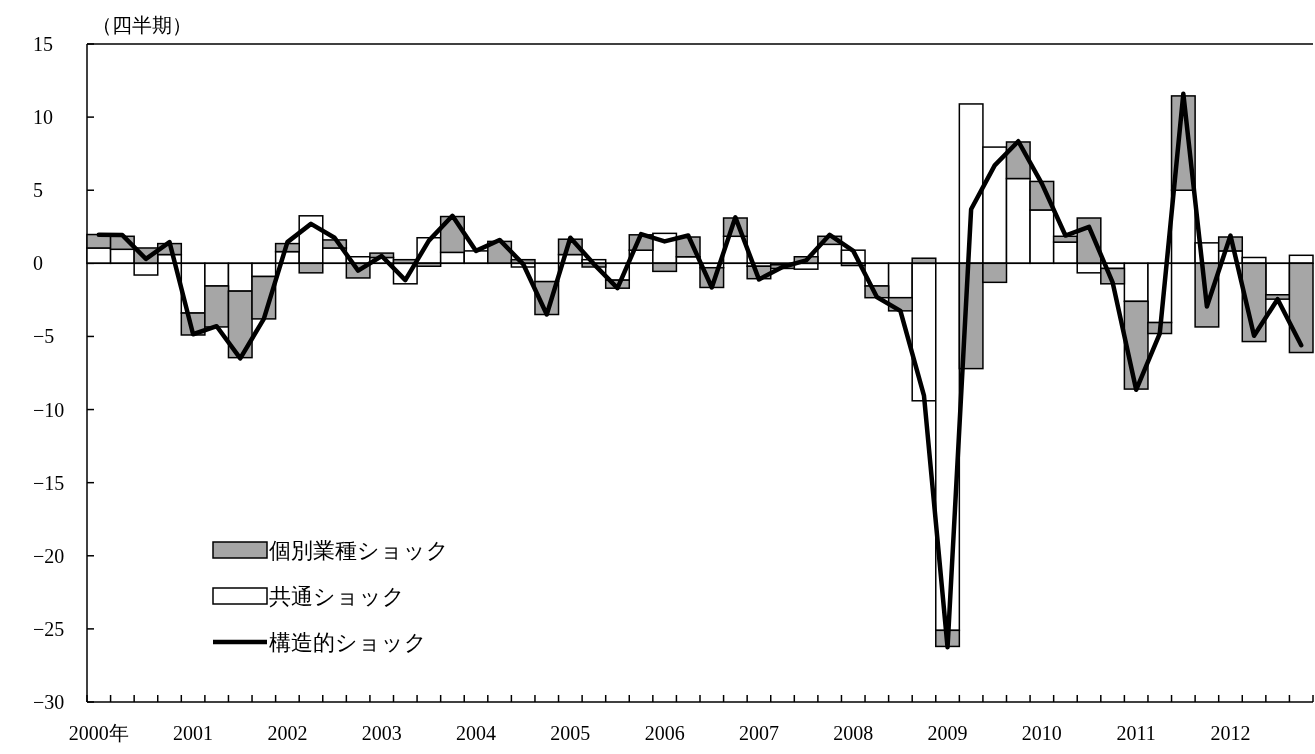 Image resolution: width=1315 pixels, height=754 pixels. What do you see at coordinates (381, 733) in the screenshot?
I see `x-tick-label: 2003` at bounding box center [381, 733].